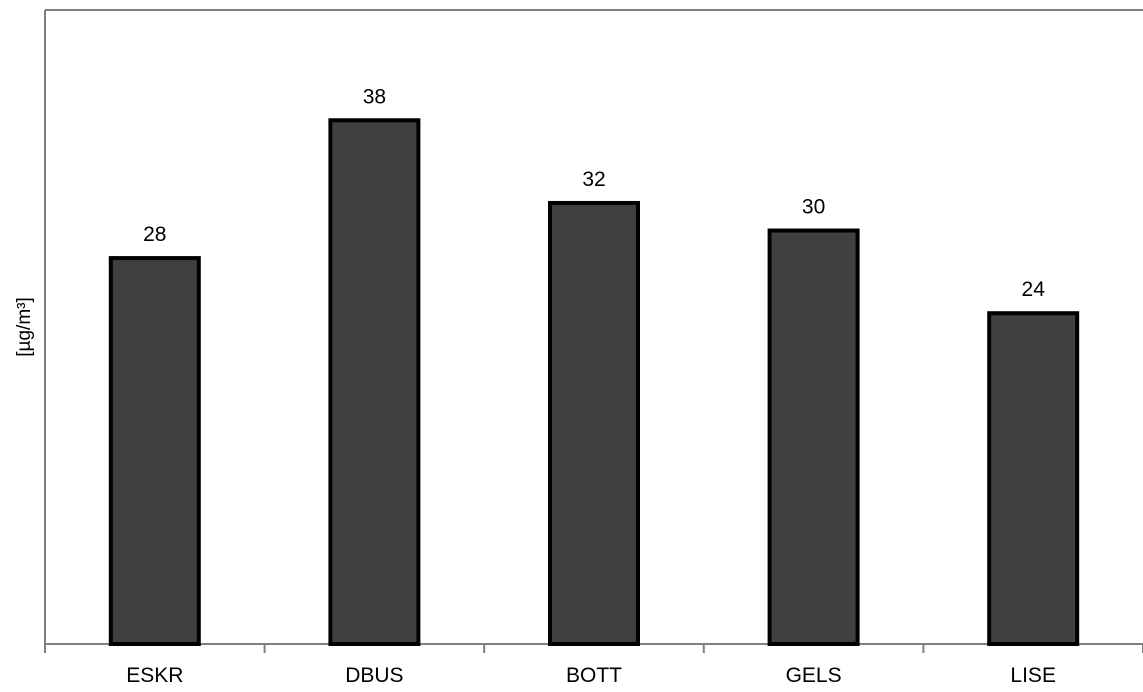 The width and height of the screenshot is (1143, 692). I want to click on x-tick-labels-group: ESKR DBUS BOTT GELS LISE, so click(591, 675).